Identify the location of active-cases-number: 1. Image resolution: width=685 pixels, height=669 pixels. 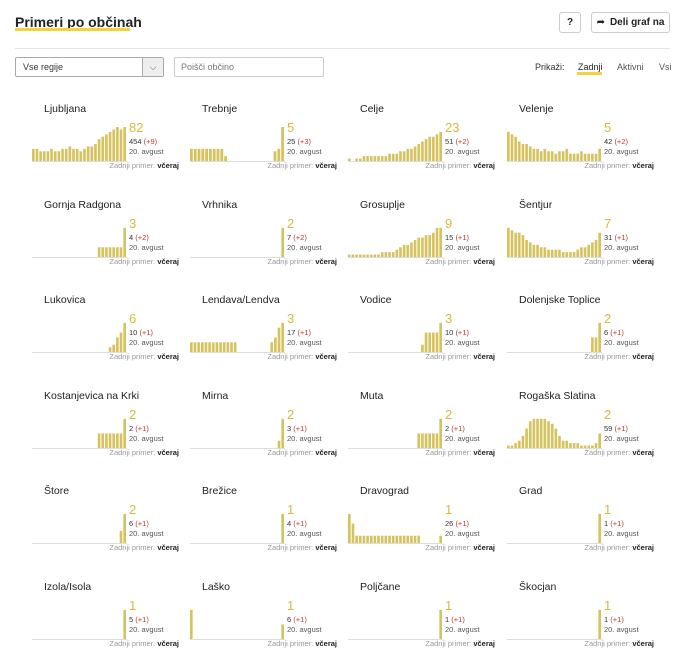
(449, 509).